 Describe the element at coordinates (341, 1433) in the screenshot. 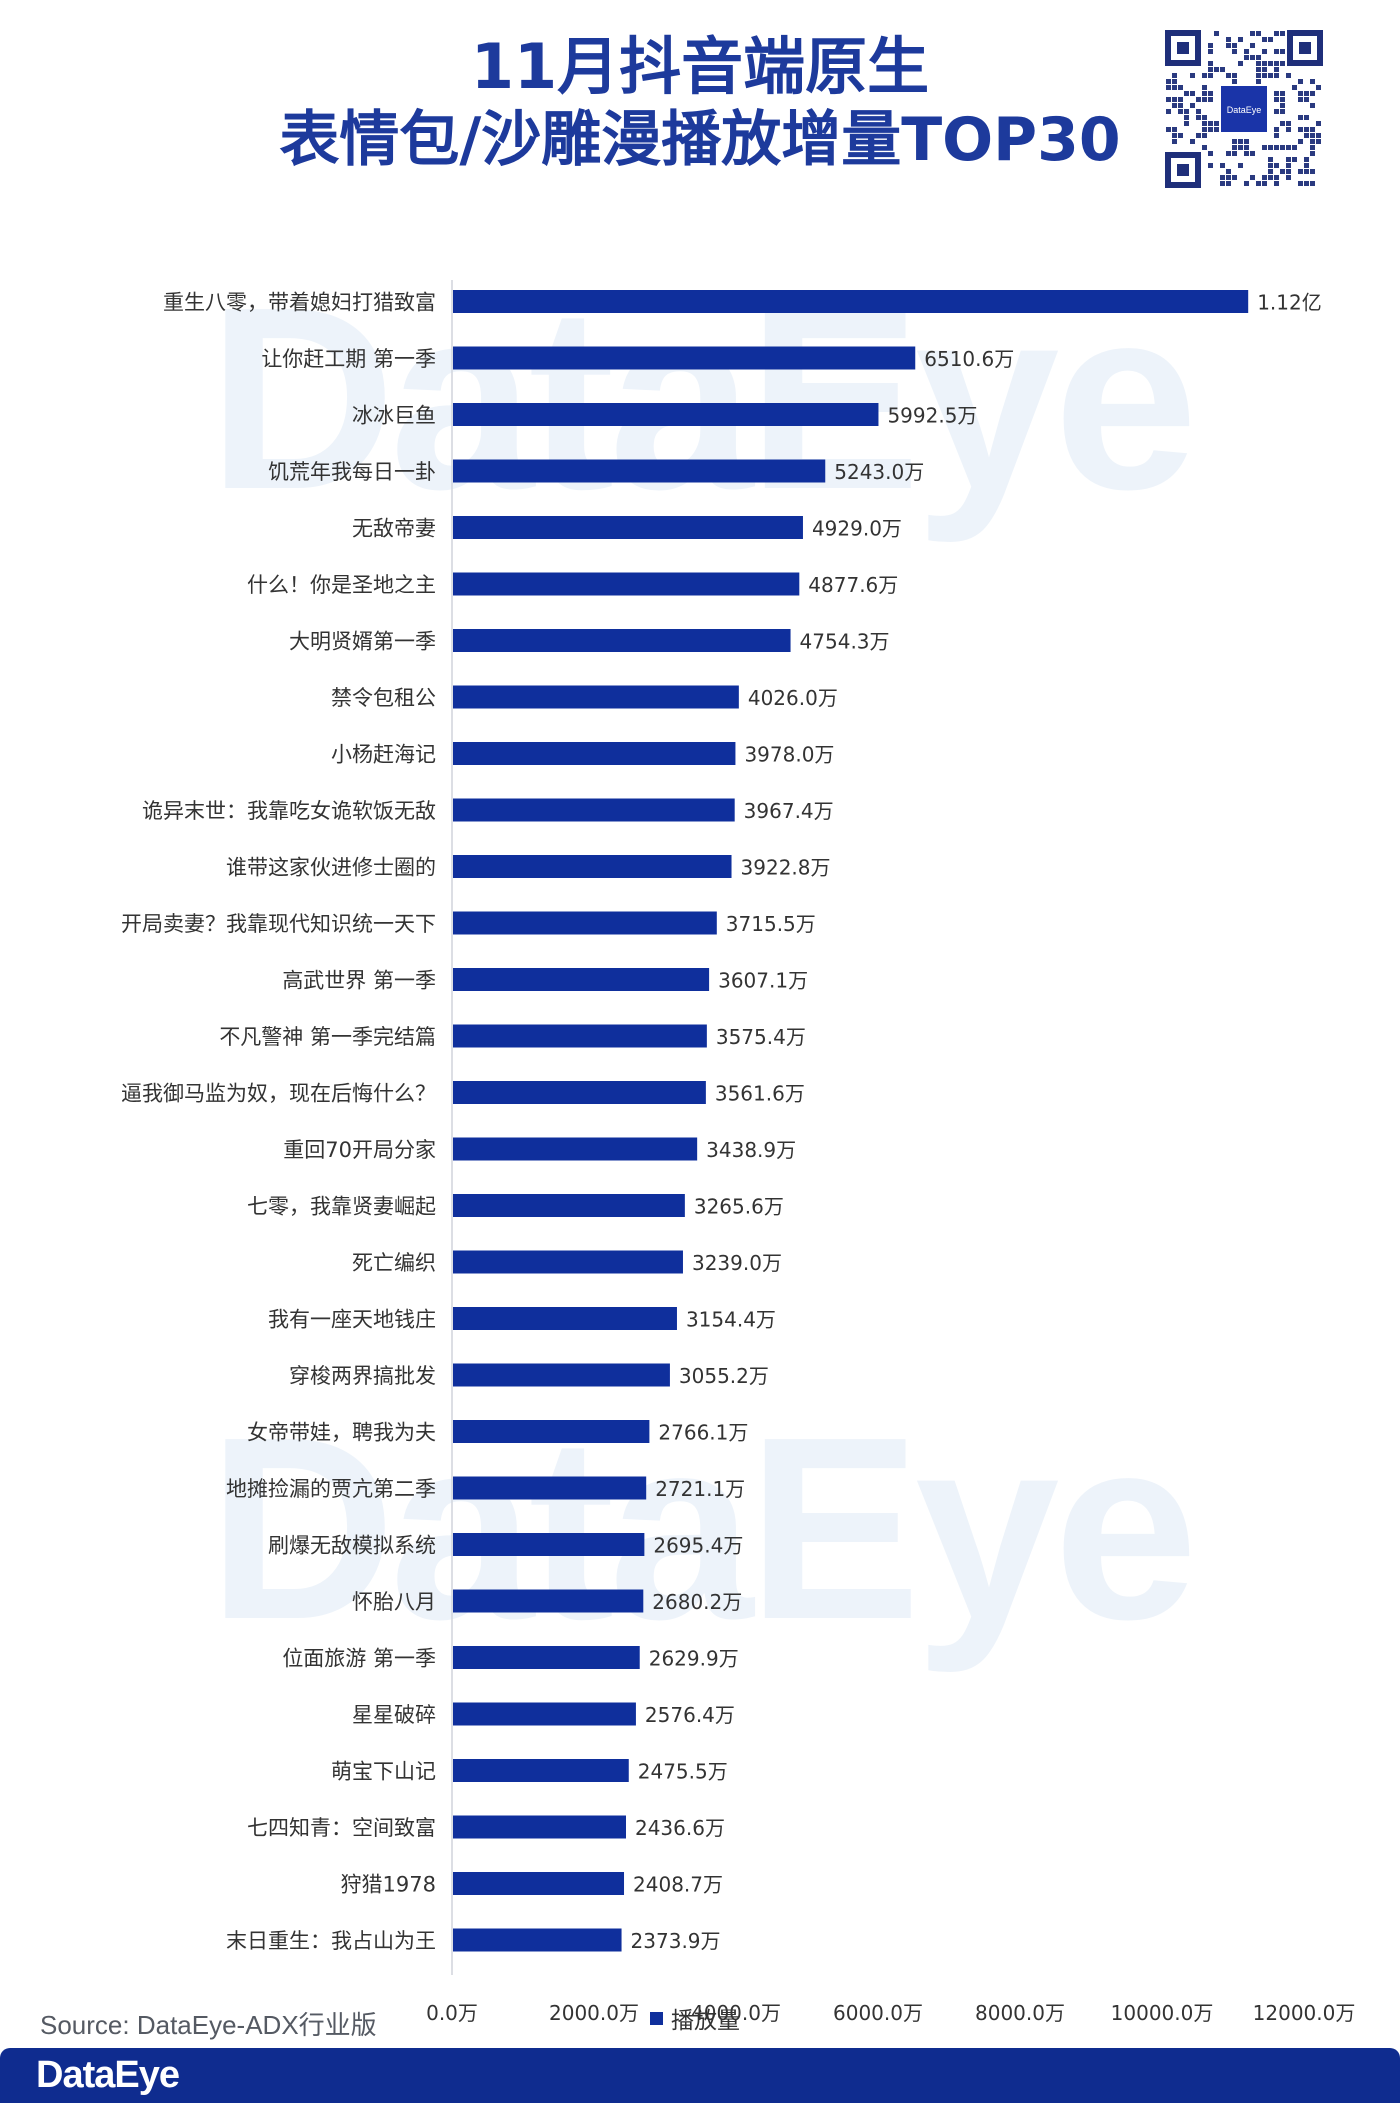

I see `category-label: 女帝带娃，聘我为夫` at that location.